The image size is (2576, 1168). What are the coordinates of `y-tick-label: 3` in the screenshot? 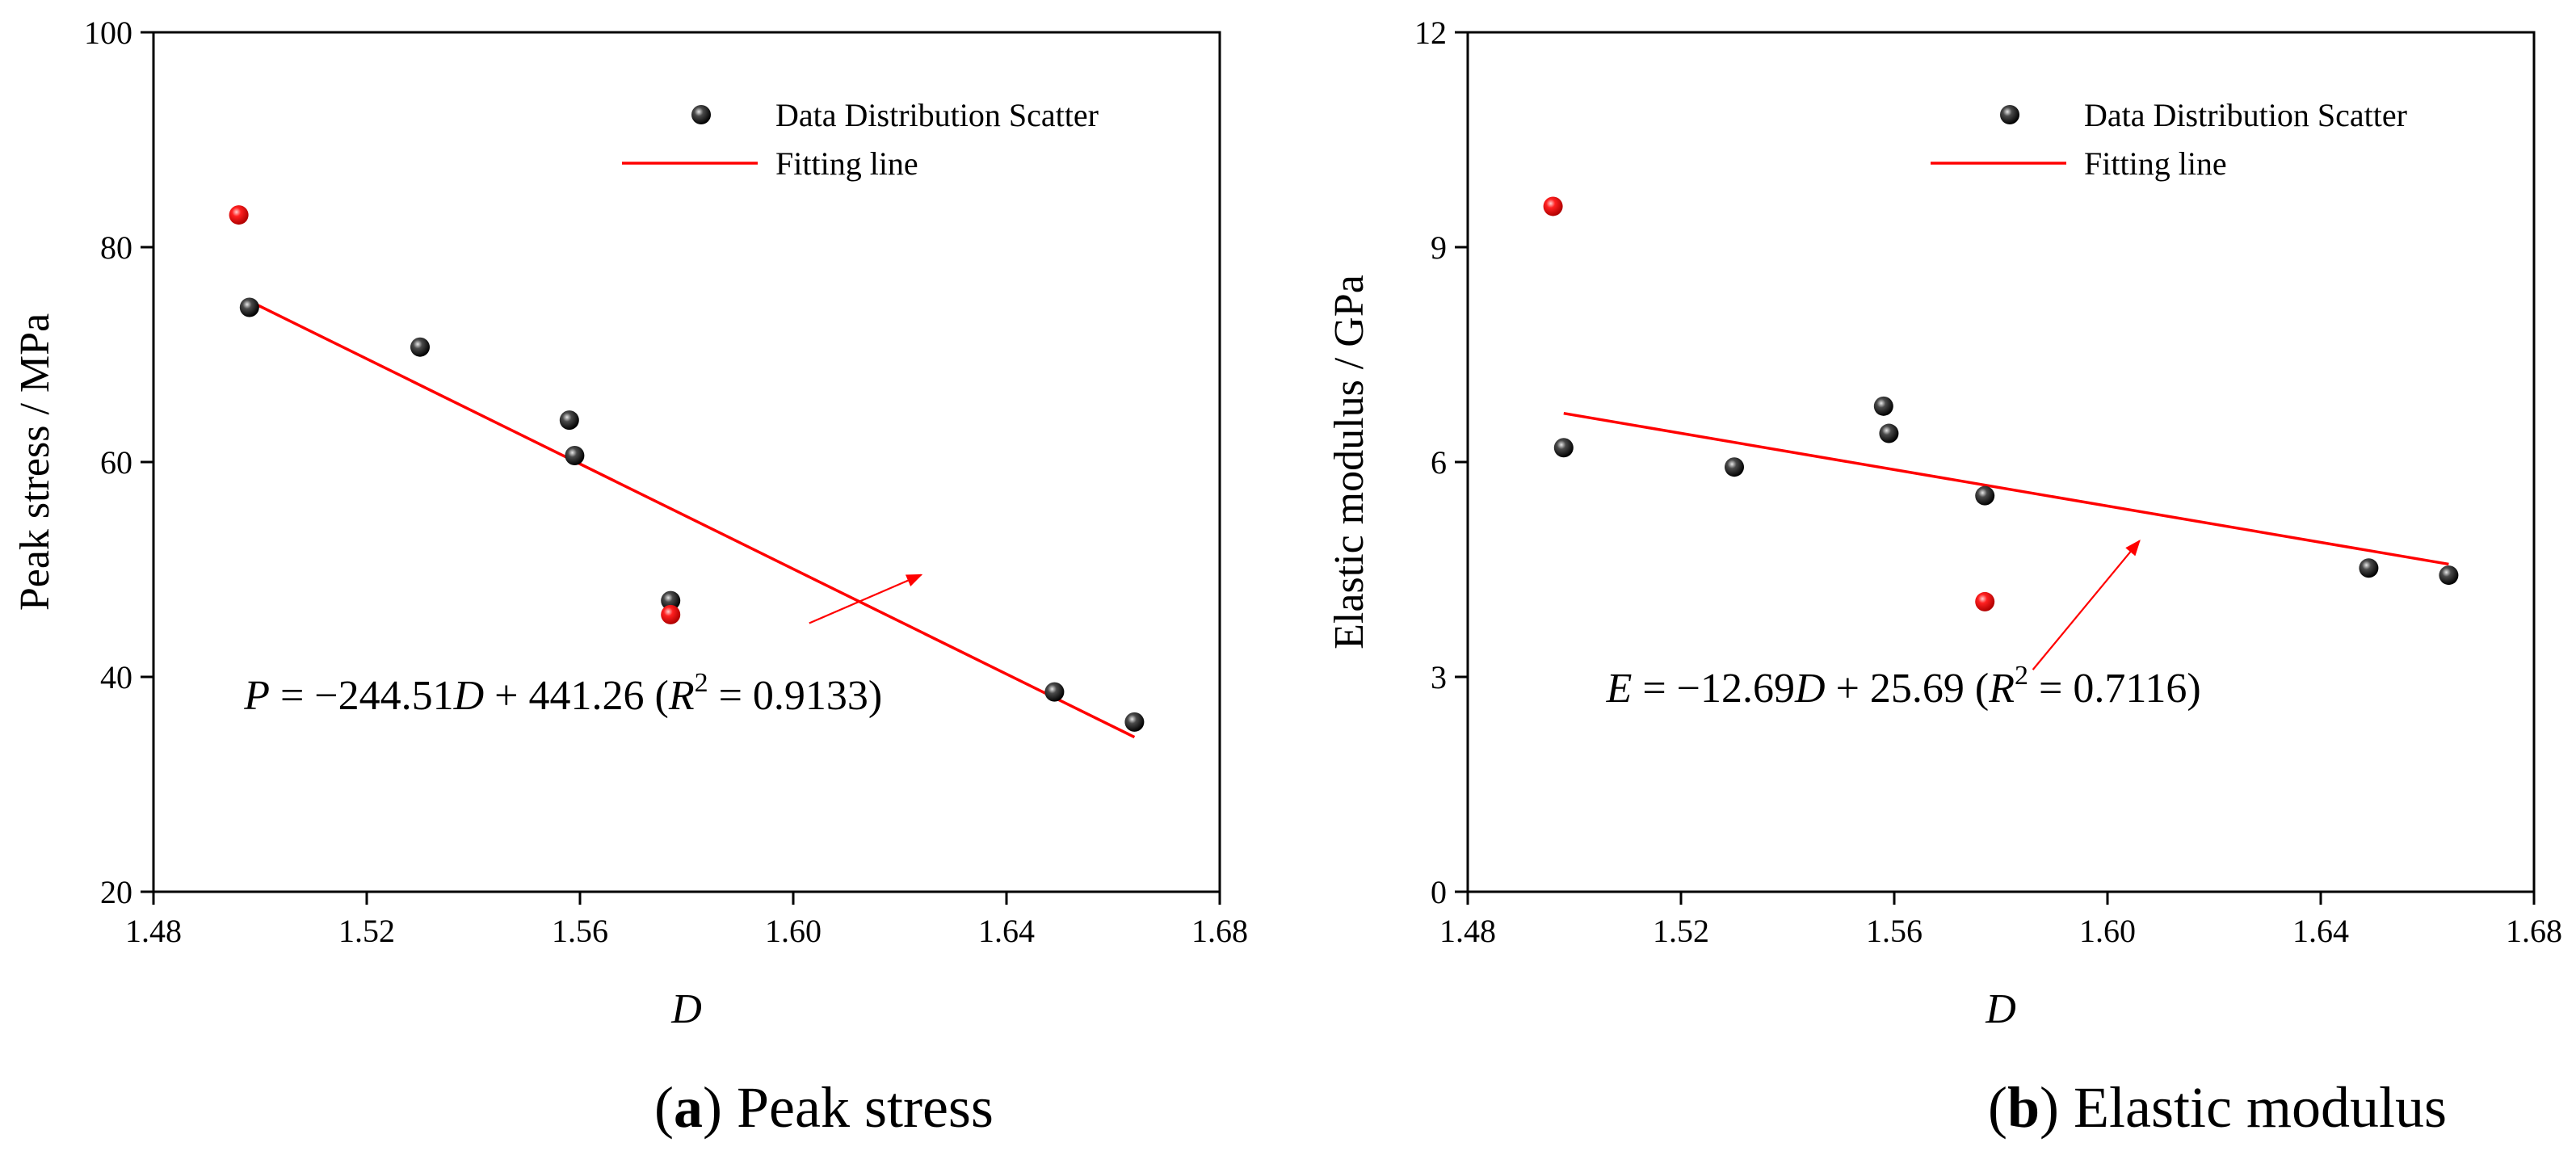 It's located at (1439, 677).